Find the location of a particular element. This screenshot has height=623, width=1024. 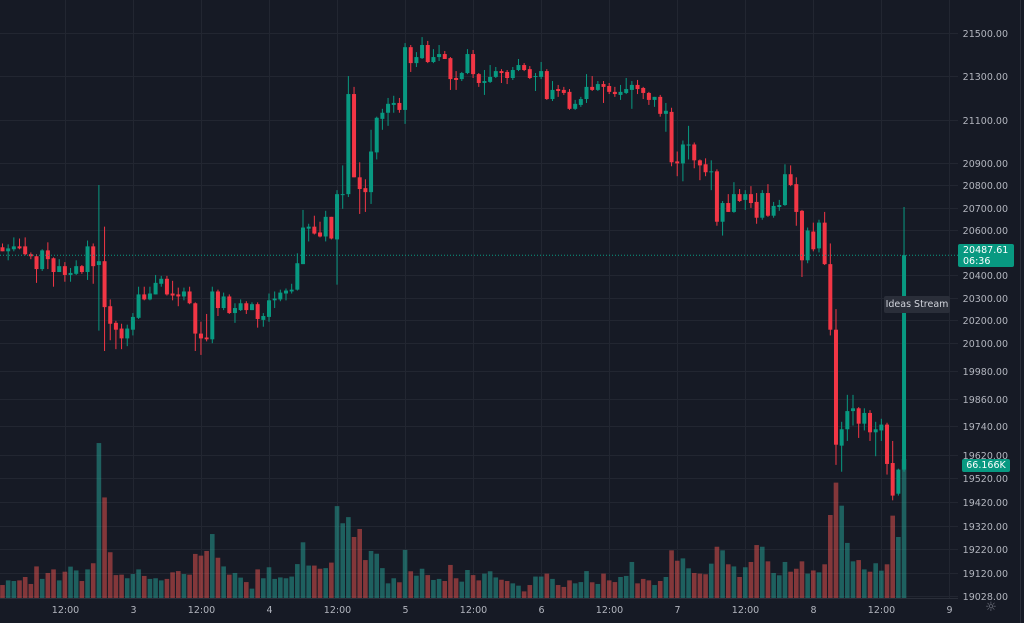

y-tick-label: 19420.00 is located at coordinates (985, 503).